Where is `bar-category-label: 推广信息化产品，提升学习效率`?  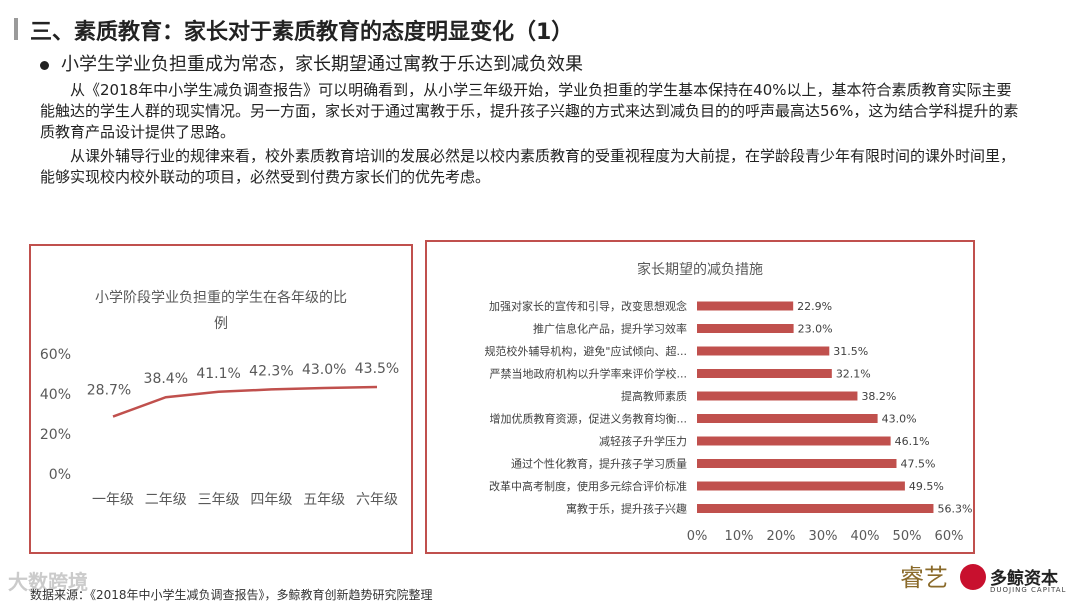
bar-category-label: 推广信息化产品，提升学习效率 is located at coordinates (610, 329).